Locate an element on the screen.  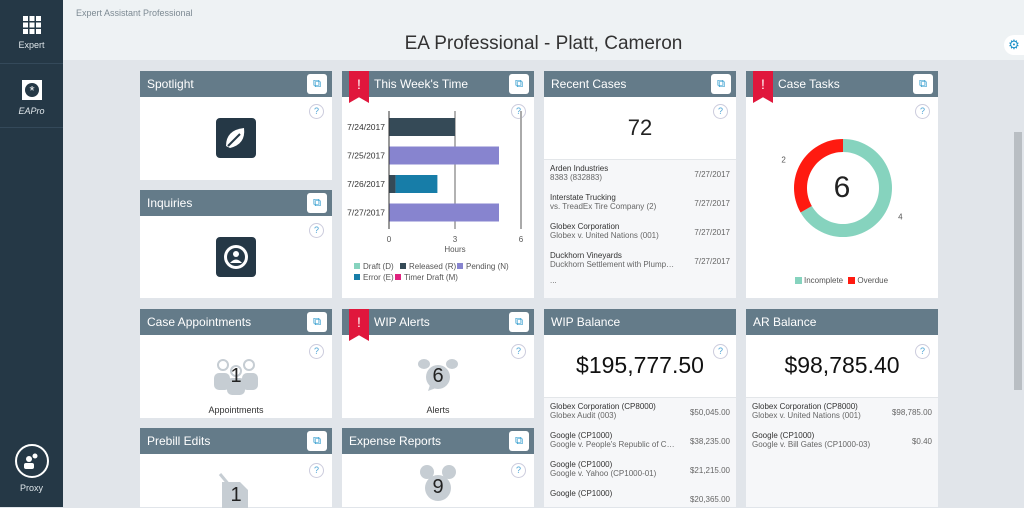
item-name: Interstate Trucking is located at coordinates (583, 197).